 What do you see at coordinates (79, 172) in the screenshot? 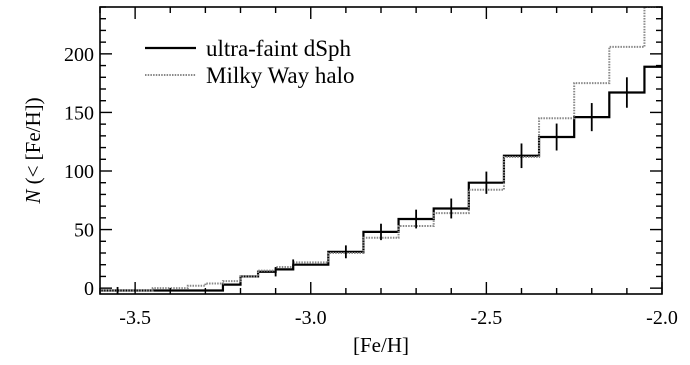
I see `y-tick-label: 100` at bounding box center [79, 172].